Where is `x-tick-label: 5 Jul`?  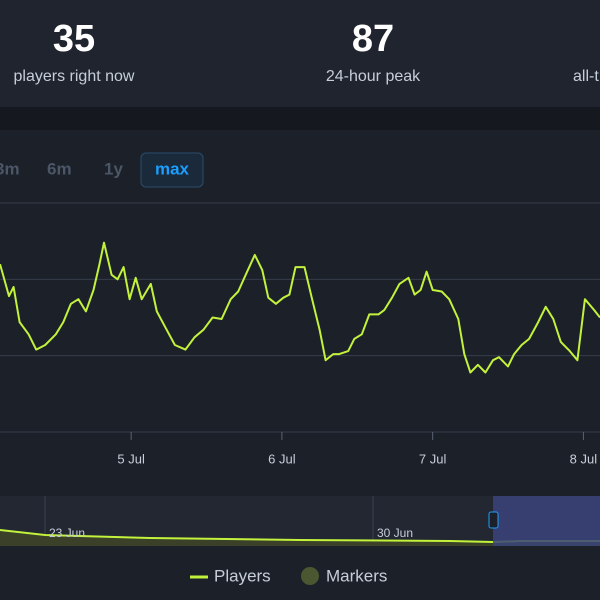 x-tick-label: 5 Jul is located at coordinates (131, 458).